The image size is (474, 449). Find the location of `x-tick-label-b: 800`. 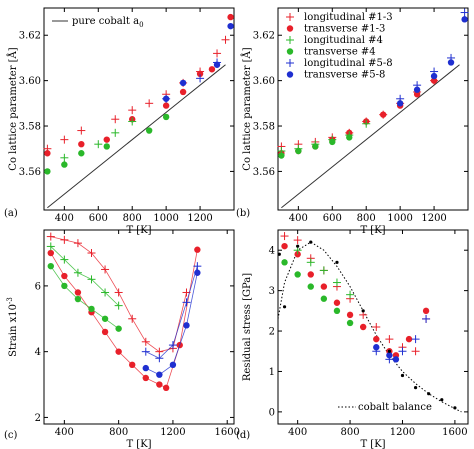

x-tick-label-b: 800 is located at coordinates (366, 218).